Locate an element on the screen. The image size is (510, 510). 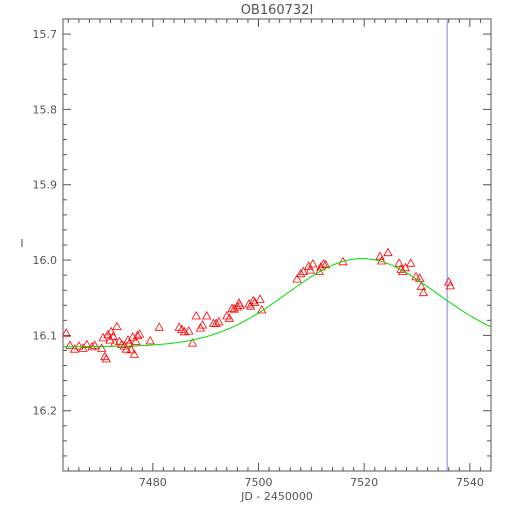
y-tick-label: 15.8 is located at coordinates (45, 109).